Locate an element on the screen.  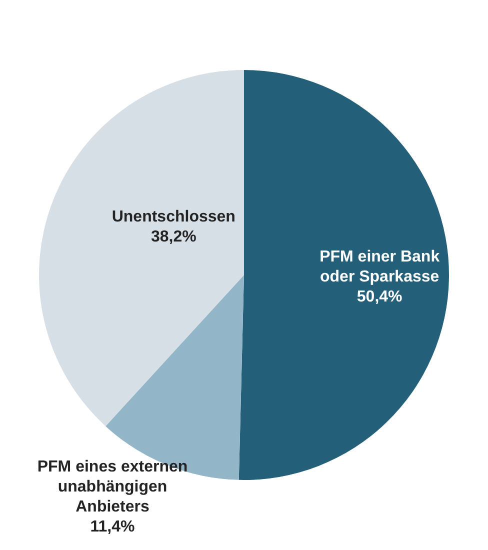
data-label: 50,4% is located at coordinates (379, 297).